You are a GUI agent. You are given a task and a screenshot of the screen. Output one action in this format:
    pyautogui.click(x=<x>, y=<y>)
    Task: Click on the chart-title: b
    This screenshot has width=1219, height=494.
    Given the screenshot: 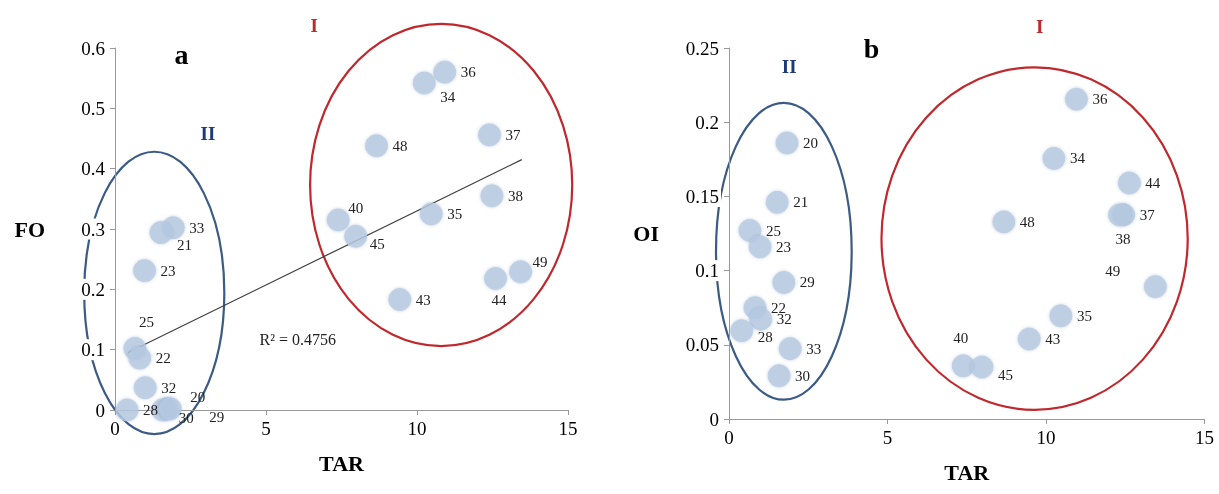 What is the action you would take?
    pyautogui.click(x=871, y=49)
    